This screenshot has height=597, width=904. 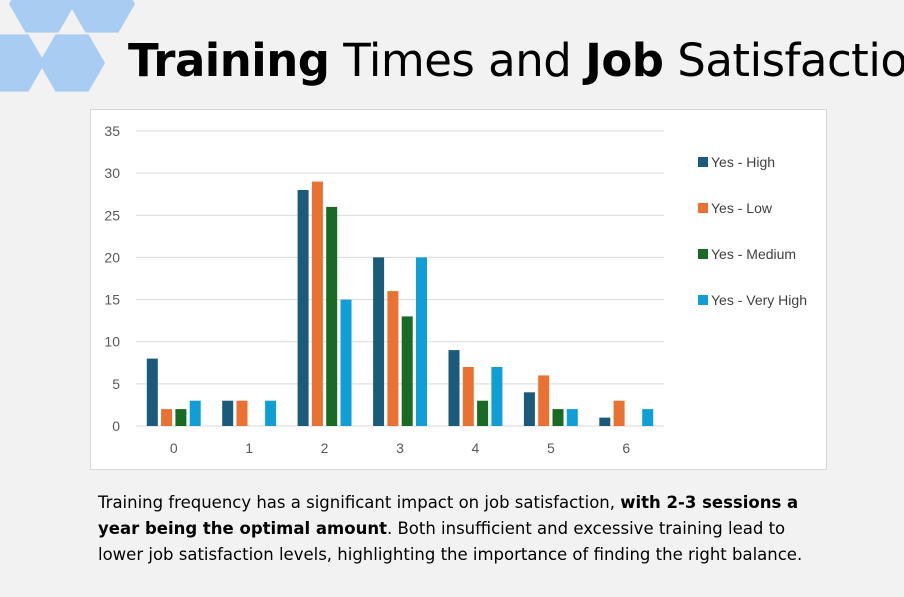 I want to click on title-text-end: Satisfaction, so click(x=790, y=60).